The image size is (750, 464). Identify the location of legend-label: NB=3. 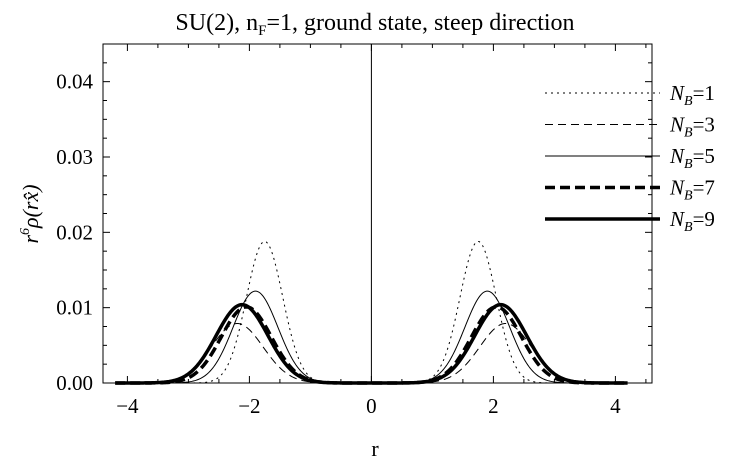
(692, 127).